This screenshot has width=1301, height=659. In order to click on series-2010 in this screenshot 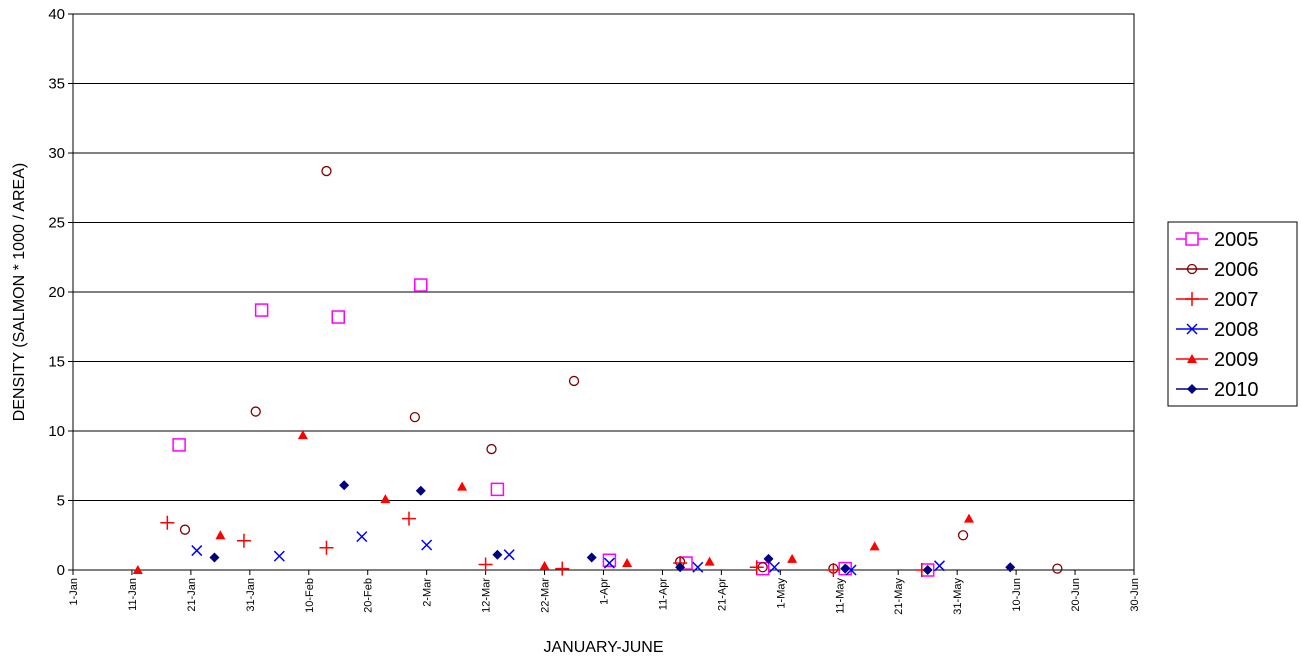, I will do `click(612, 527)`.